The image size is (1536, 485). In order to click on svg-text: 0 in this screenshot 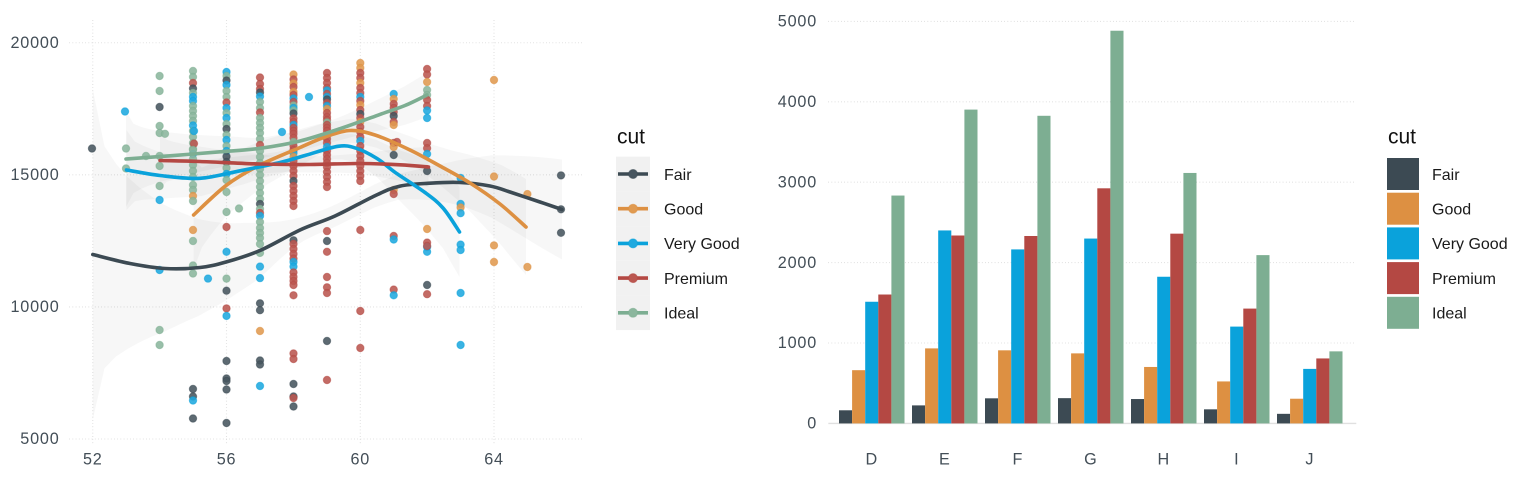, I will do `click(812, 424)`.